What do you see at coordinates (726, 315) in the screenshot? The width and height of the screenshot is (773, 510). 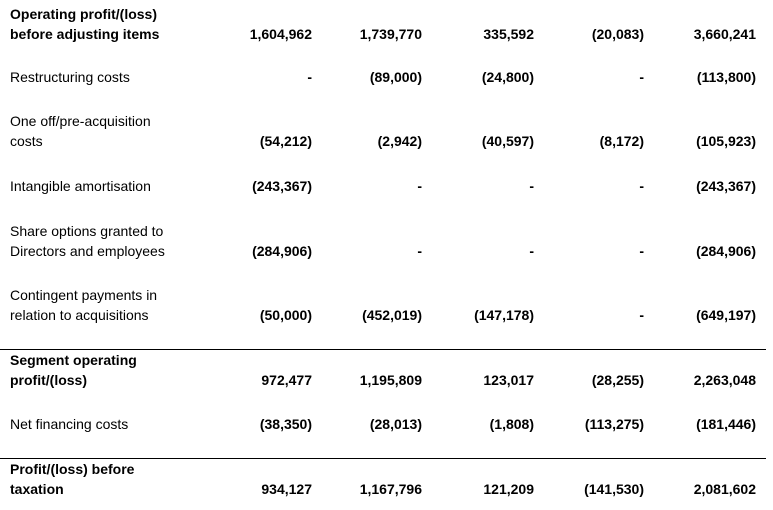 I see `value-col-5: (649,197)` at bounding box center [726, 315].